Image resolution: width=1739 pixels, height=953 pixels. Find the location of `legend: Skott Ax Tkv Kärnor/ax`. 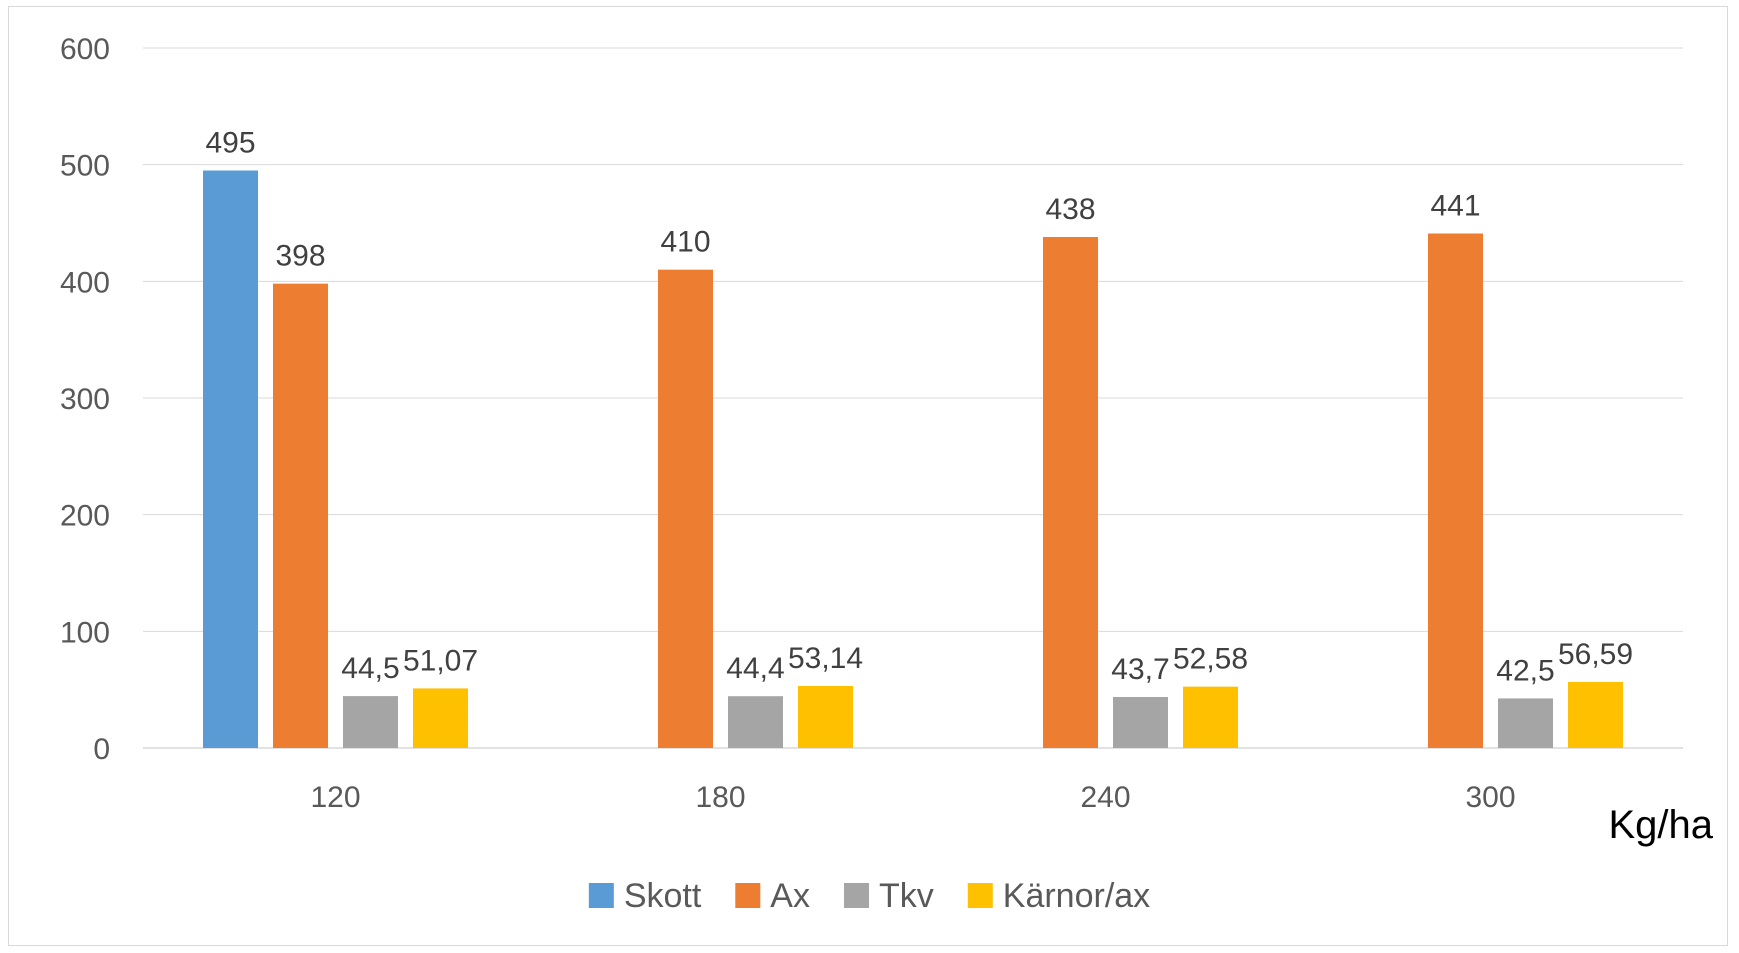

legend: Skott Ax Tkv Kärnor/ax is located at coordinates (869, 896).